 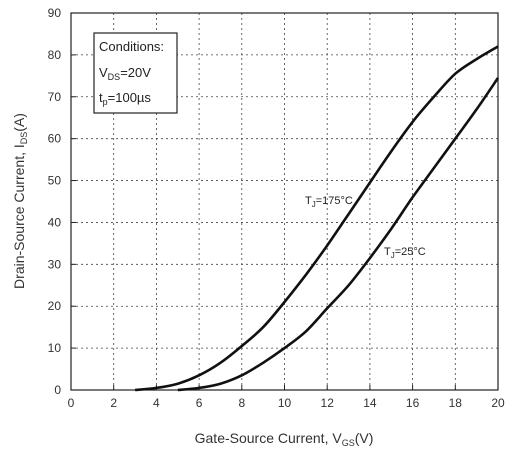 I want to click on series-label-25c-main: T, so click(x=387, y=252).